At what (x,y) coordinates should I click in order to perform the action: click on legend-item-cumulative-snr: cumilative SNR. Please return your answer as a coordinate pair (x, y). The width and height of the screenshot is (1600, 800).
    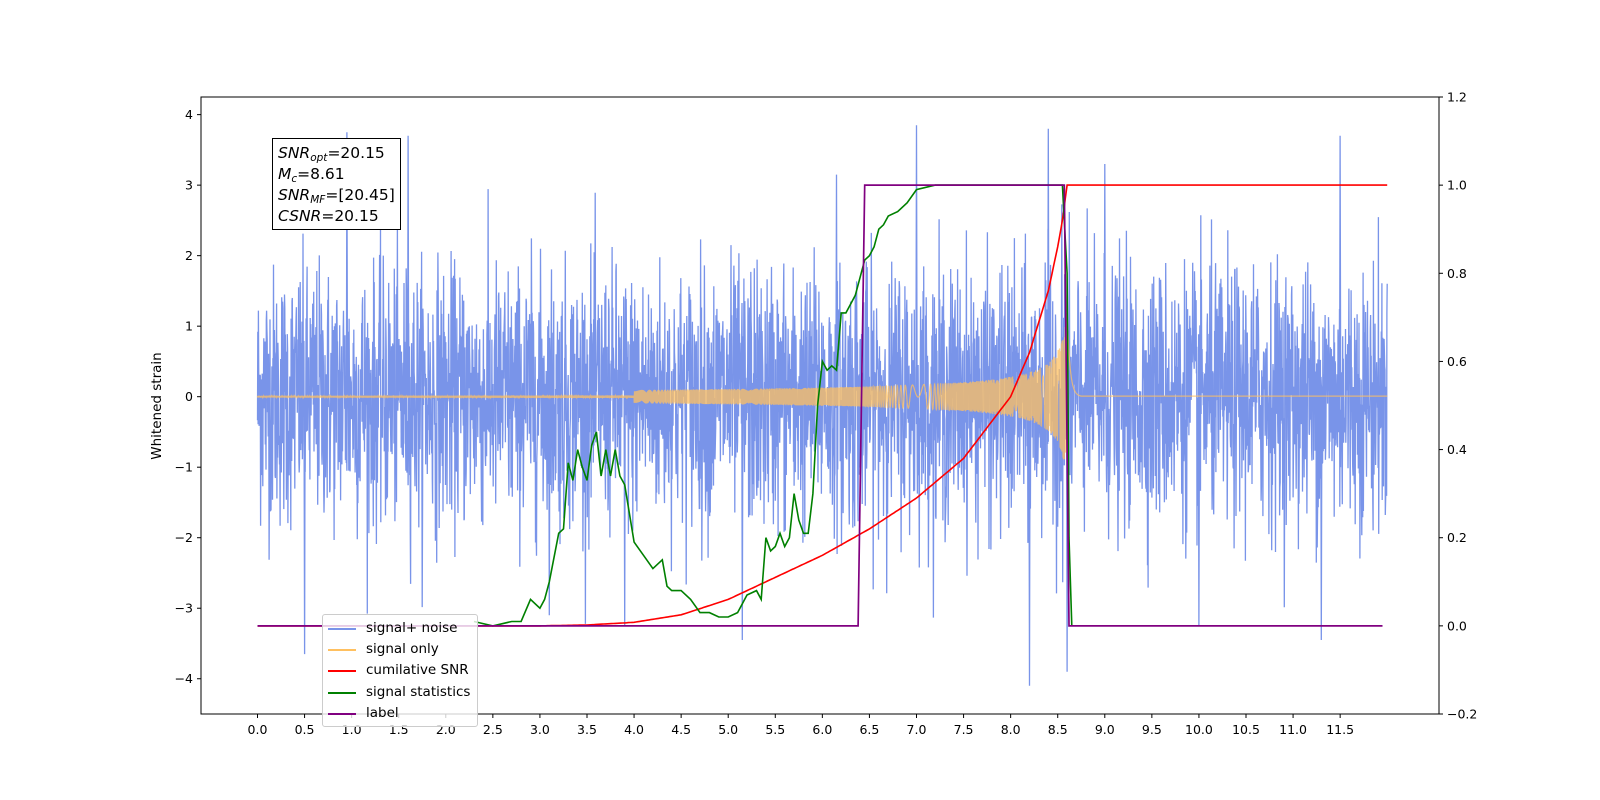
    Looking at the image, I should click on (400, 670).